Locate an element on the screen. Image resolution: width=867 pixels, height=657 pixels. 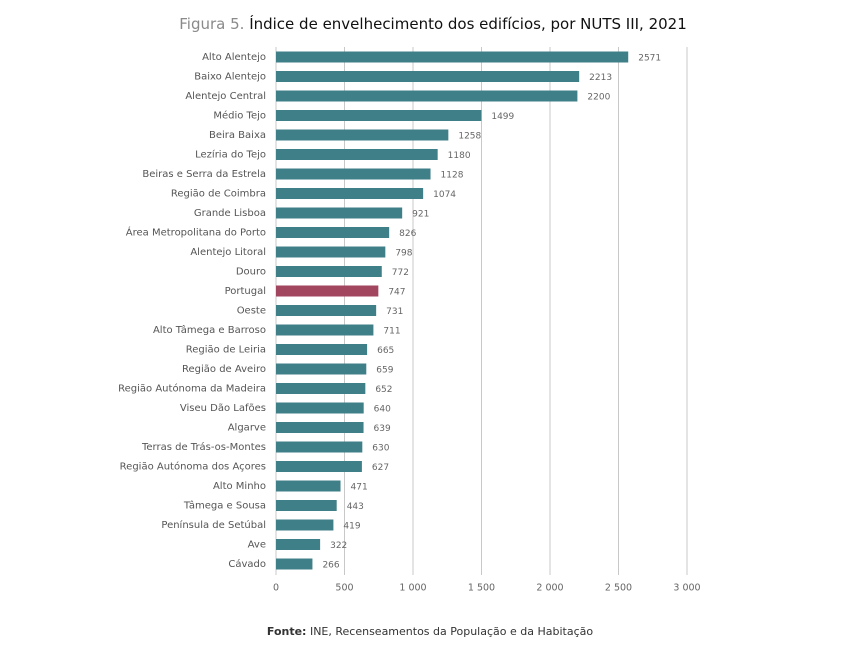
value-label: 443 is located at coordinates (355, 507).